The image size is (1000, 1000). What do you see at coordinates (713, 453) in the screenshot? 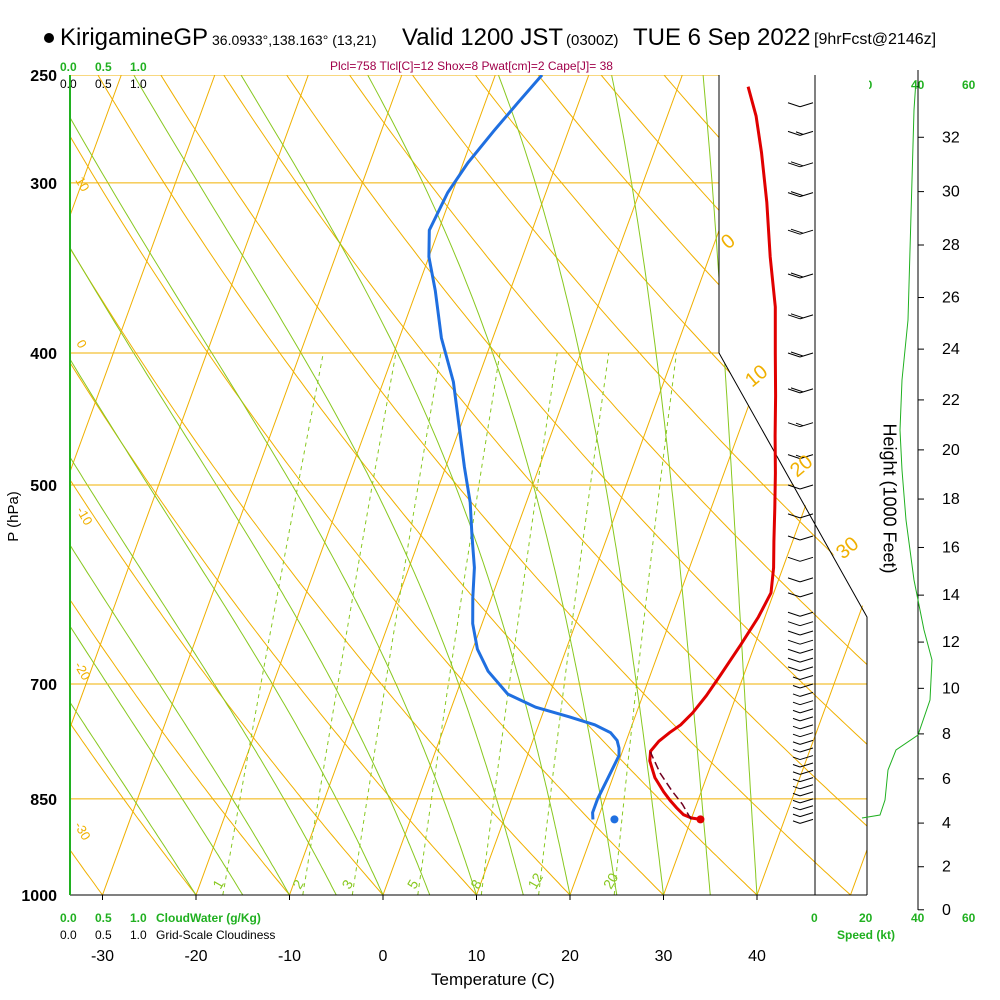
I see `temperature-trace` at bounding box center [713, 453].